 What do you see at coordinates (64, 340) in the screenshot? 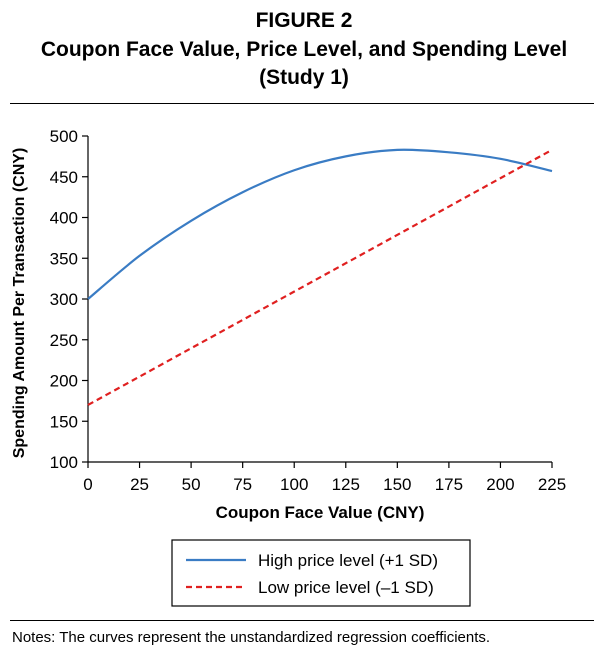
I see `y-tick-label: 250` at bounding box center [64, 340].